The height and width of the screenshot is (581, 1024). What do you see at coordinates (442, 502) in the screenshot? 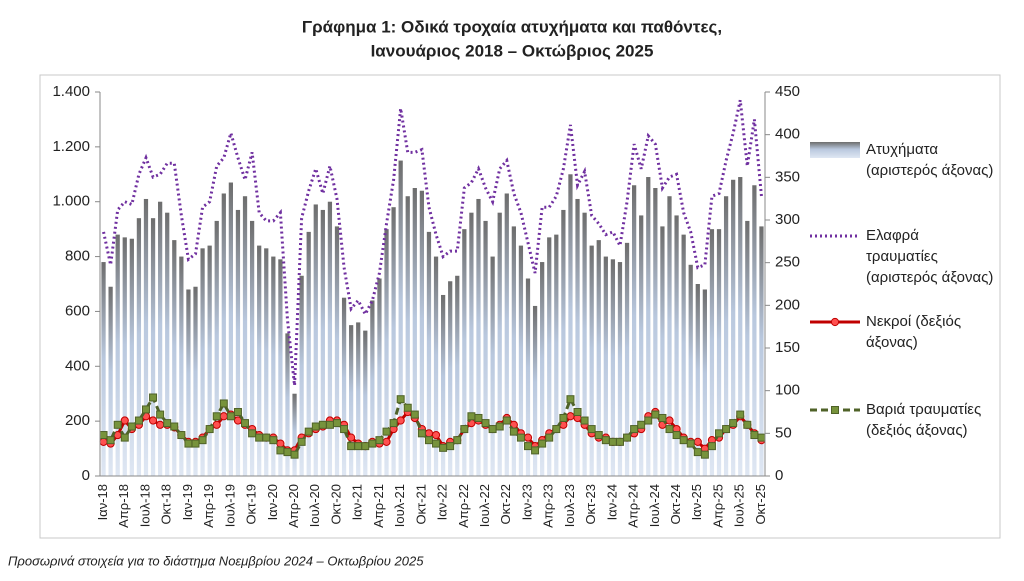
I see `x-tick-label: Ιαν-22` at bounding box center [442, 502].